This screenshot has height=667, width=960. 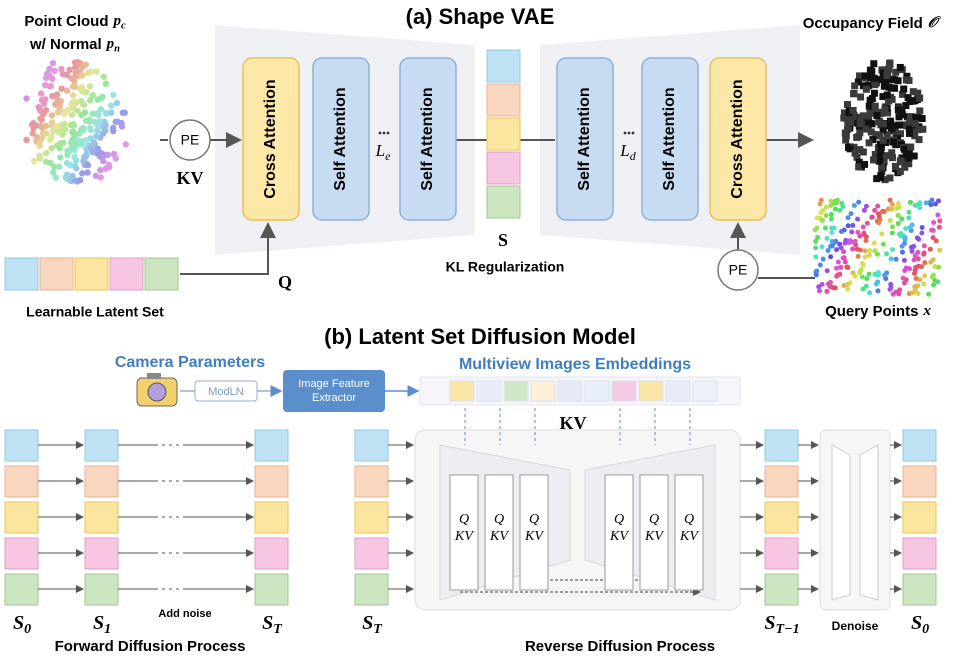 What do you see at coordinates (624, 150) in the screenshot?
I see `symbol: L` at bounding box center [624, 150].